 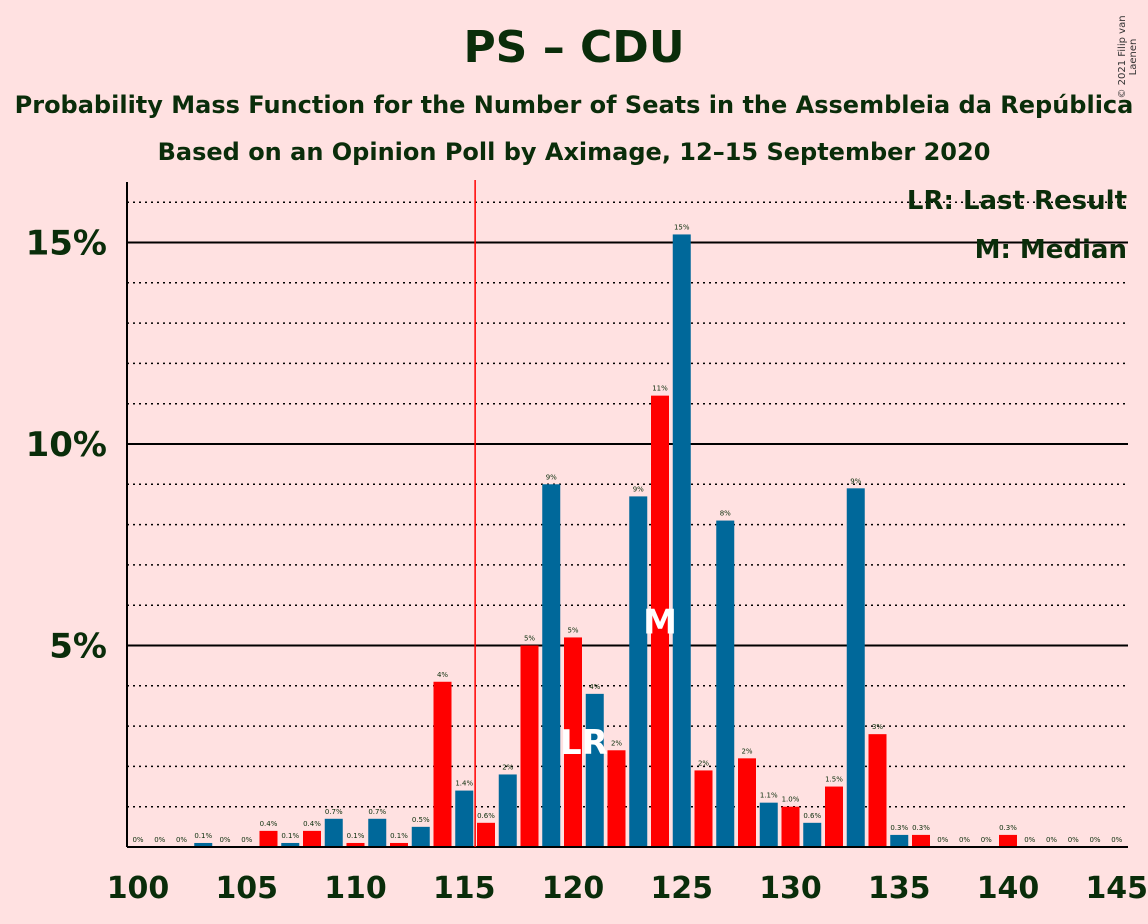 What do you see at coordinates (682, 227) in the screenshot?
I see `data-label-125: 15%` at bounding box center [682, 227].